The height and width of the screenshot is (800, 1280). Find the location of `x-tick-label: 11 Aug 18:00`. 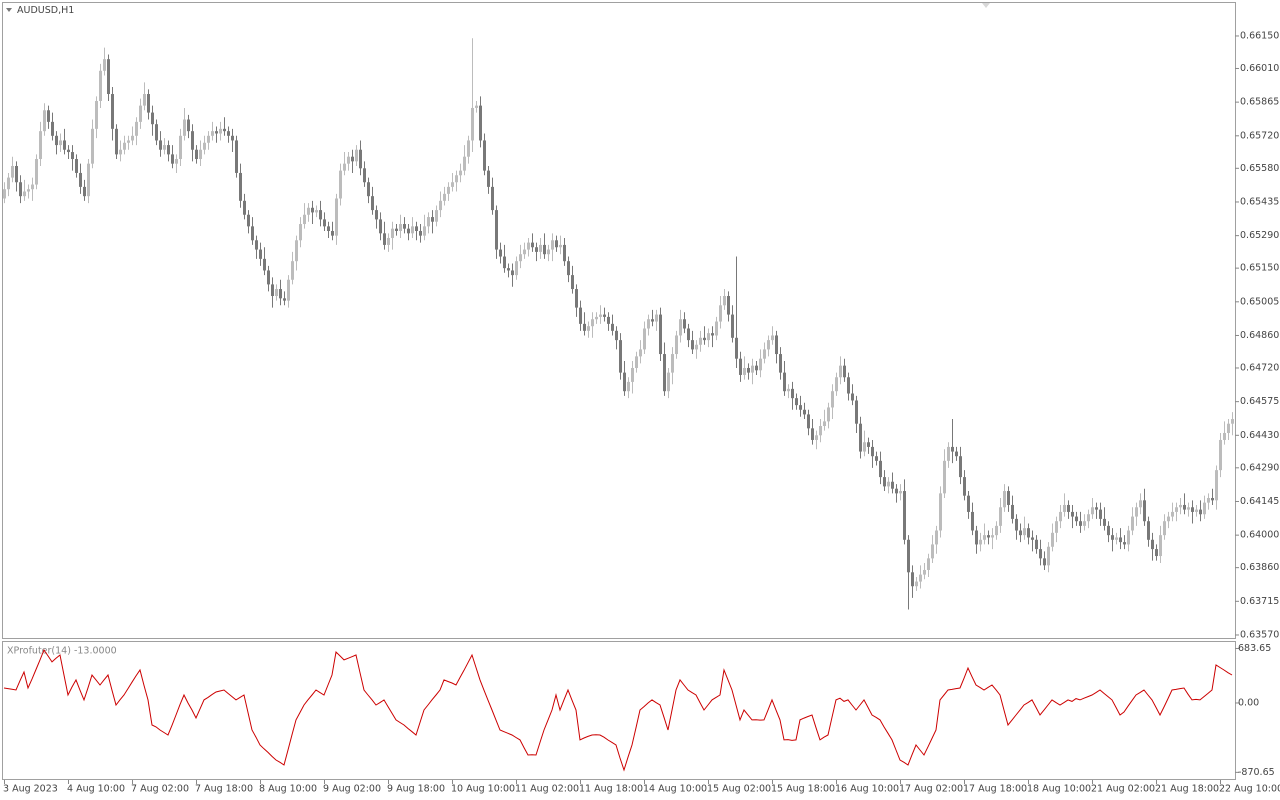

x-tick-label: 11 Aug 18:00 is located at coordinates (611, 789).